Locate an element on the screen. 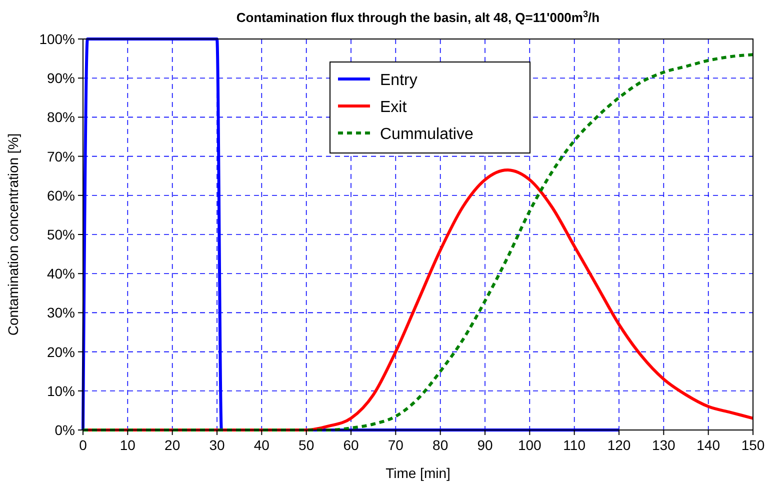  y-tick-label: 100% is located at coordinates (57, 39).